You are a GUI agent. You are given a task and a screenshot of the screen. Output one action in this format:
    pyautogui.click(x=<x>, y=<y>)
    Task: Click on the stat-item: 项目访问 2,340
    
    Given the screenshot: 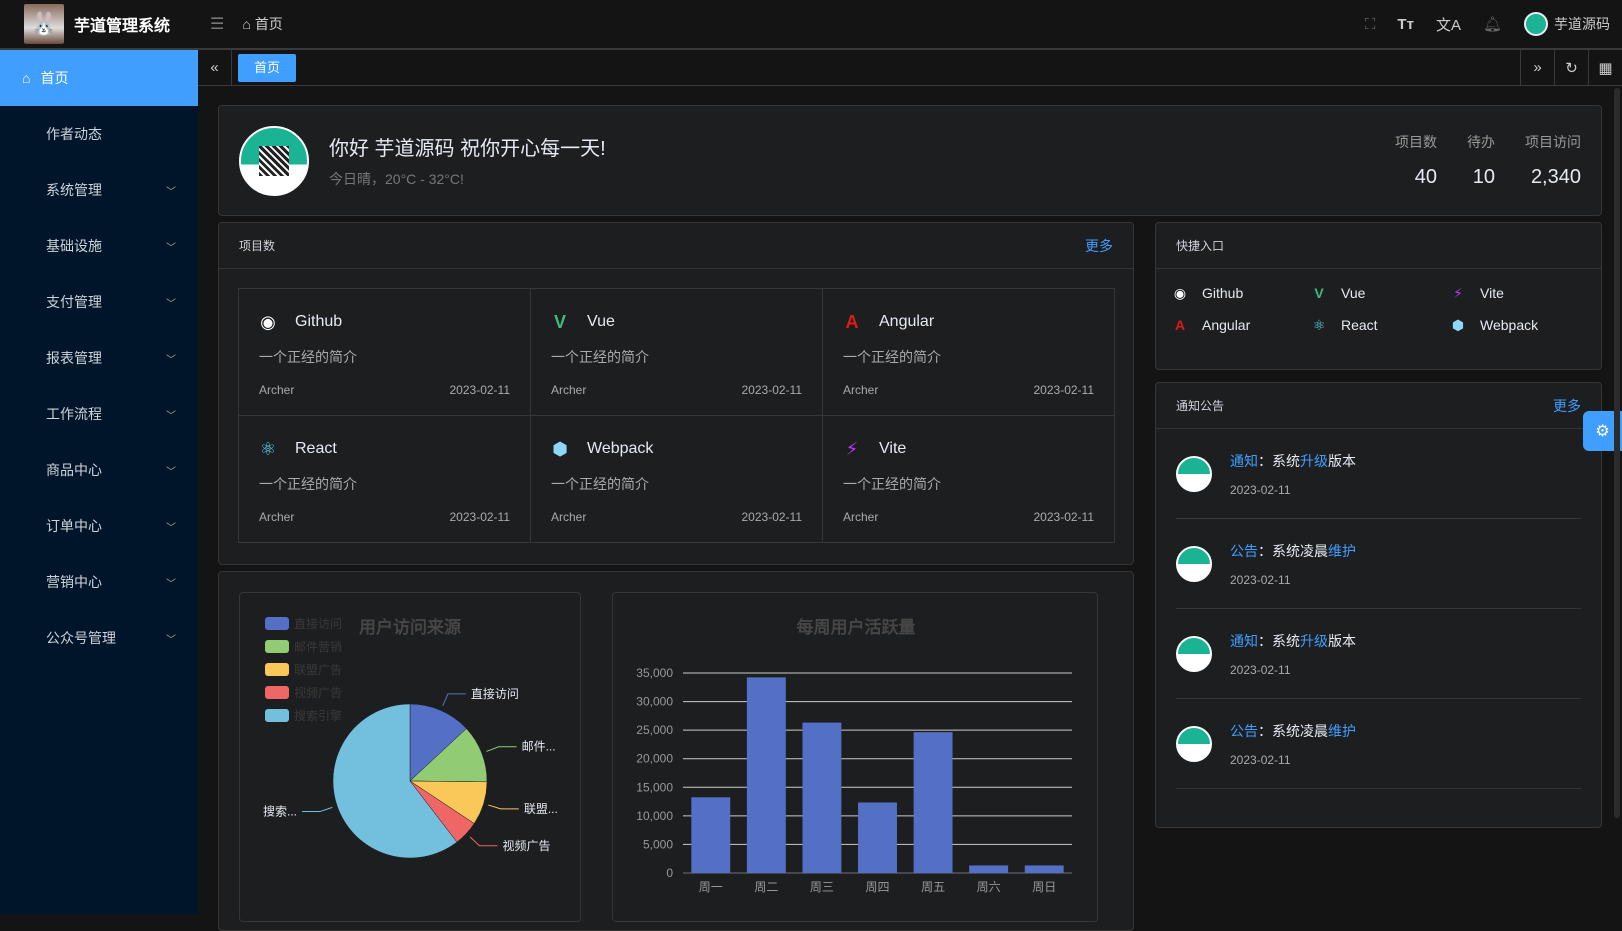 What is the action you would take?
    pyautogui.click(x=1538, y=160)
    